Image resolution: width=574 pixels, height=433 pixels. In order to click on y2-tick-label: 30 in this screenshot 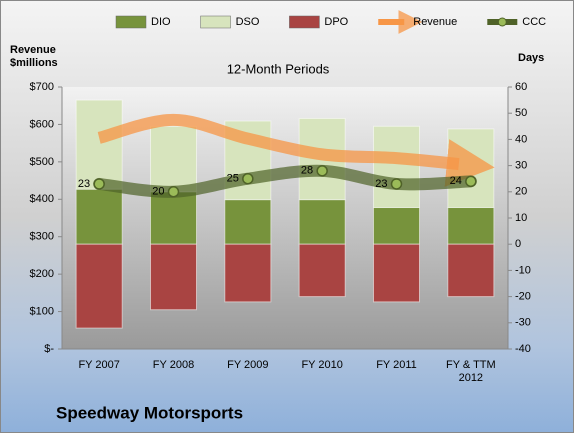, I will do `click(521, 166)`.